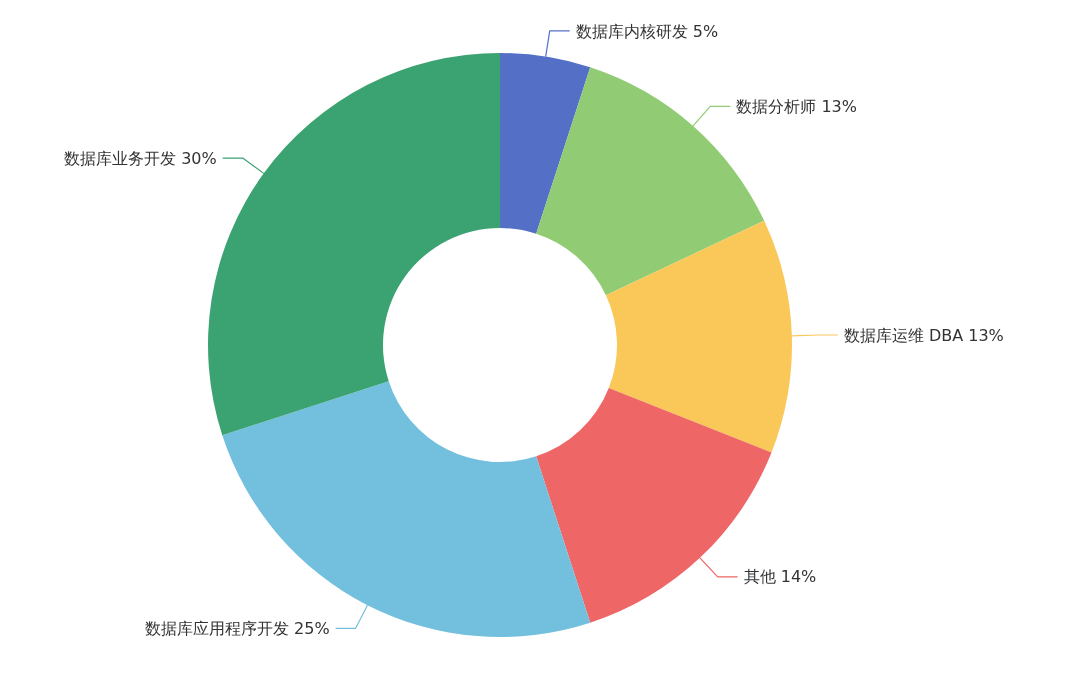 This screenshot has width=1080, height=674. I want to click on slice-label: 数据库应用程序开发 25%, so click(237, 628).